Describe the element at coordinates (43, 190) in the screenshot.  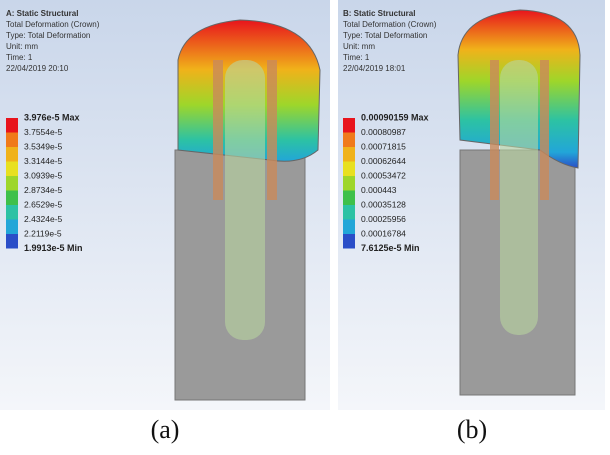
I see `legend-label: 2.8734e-5` at that location.